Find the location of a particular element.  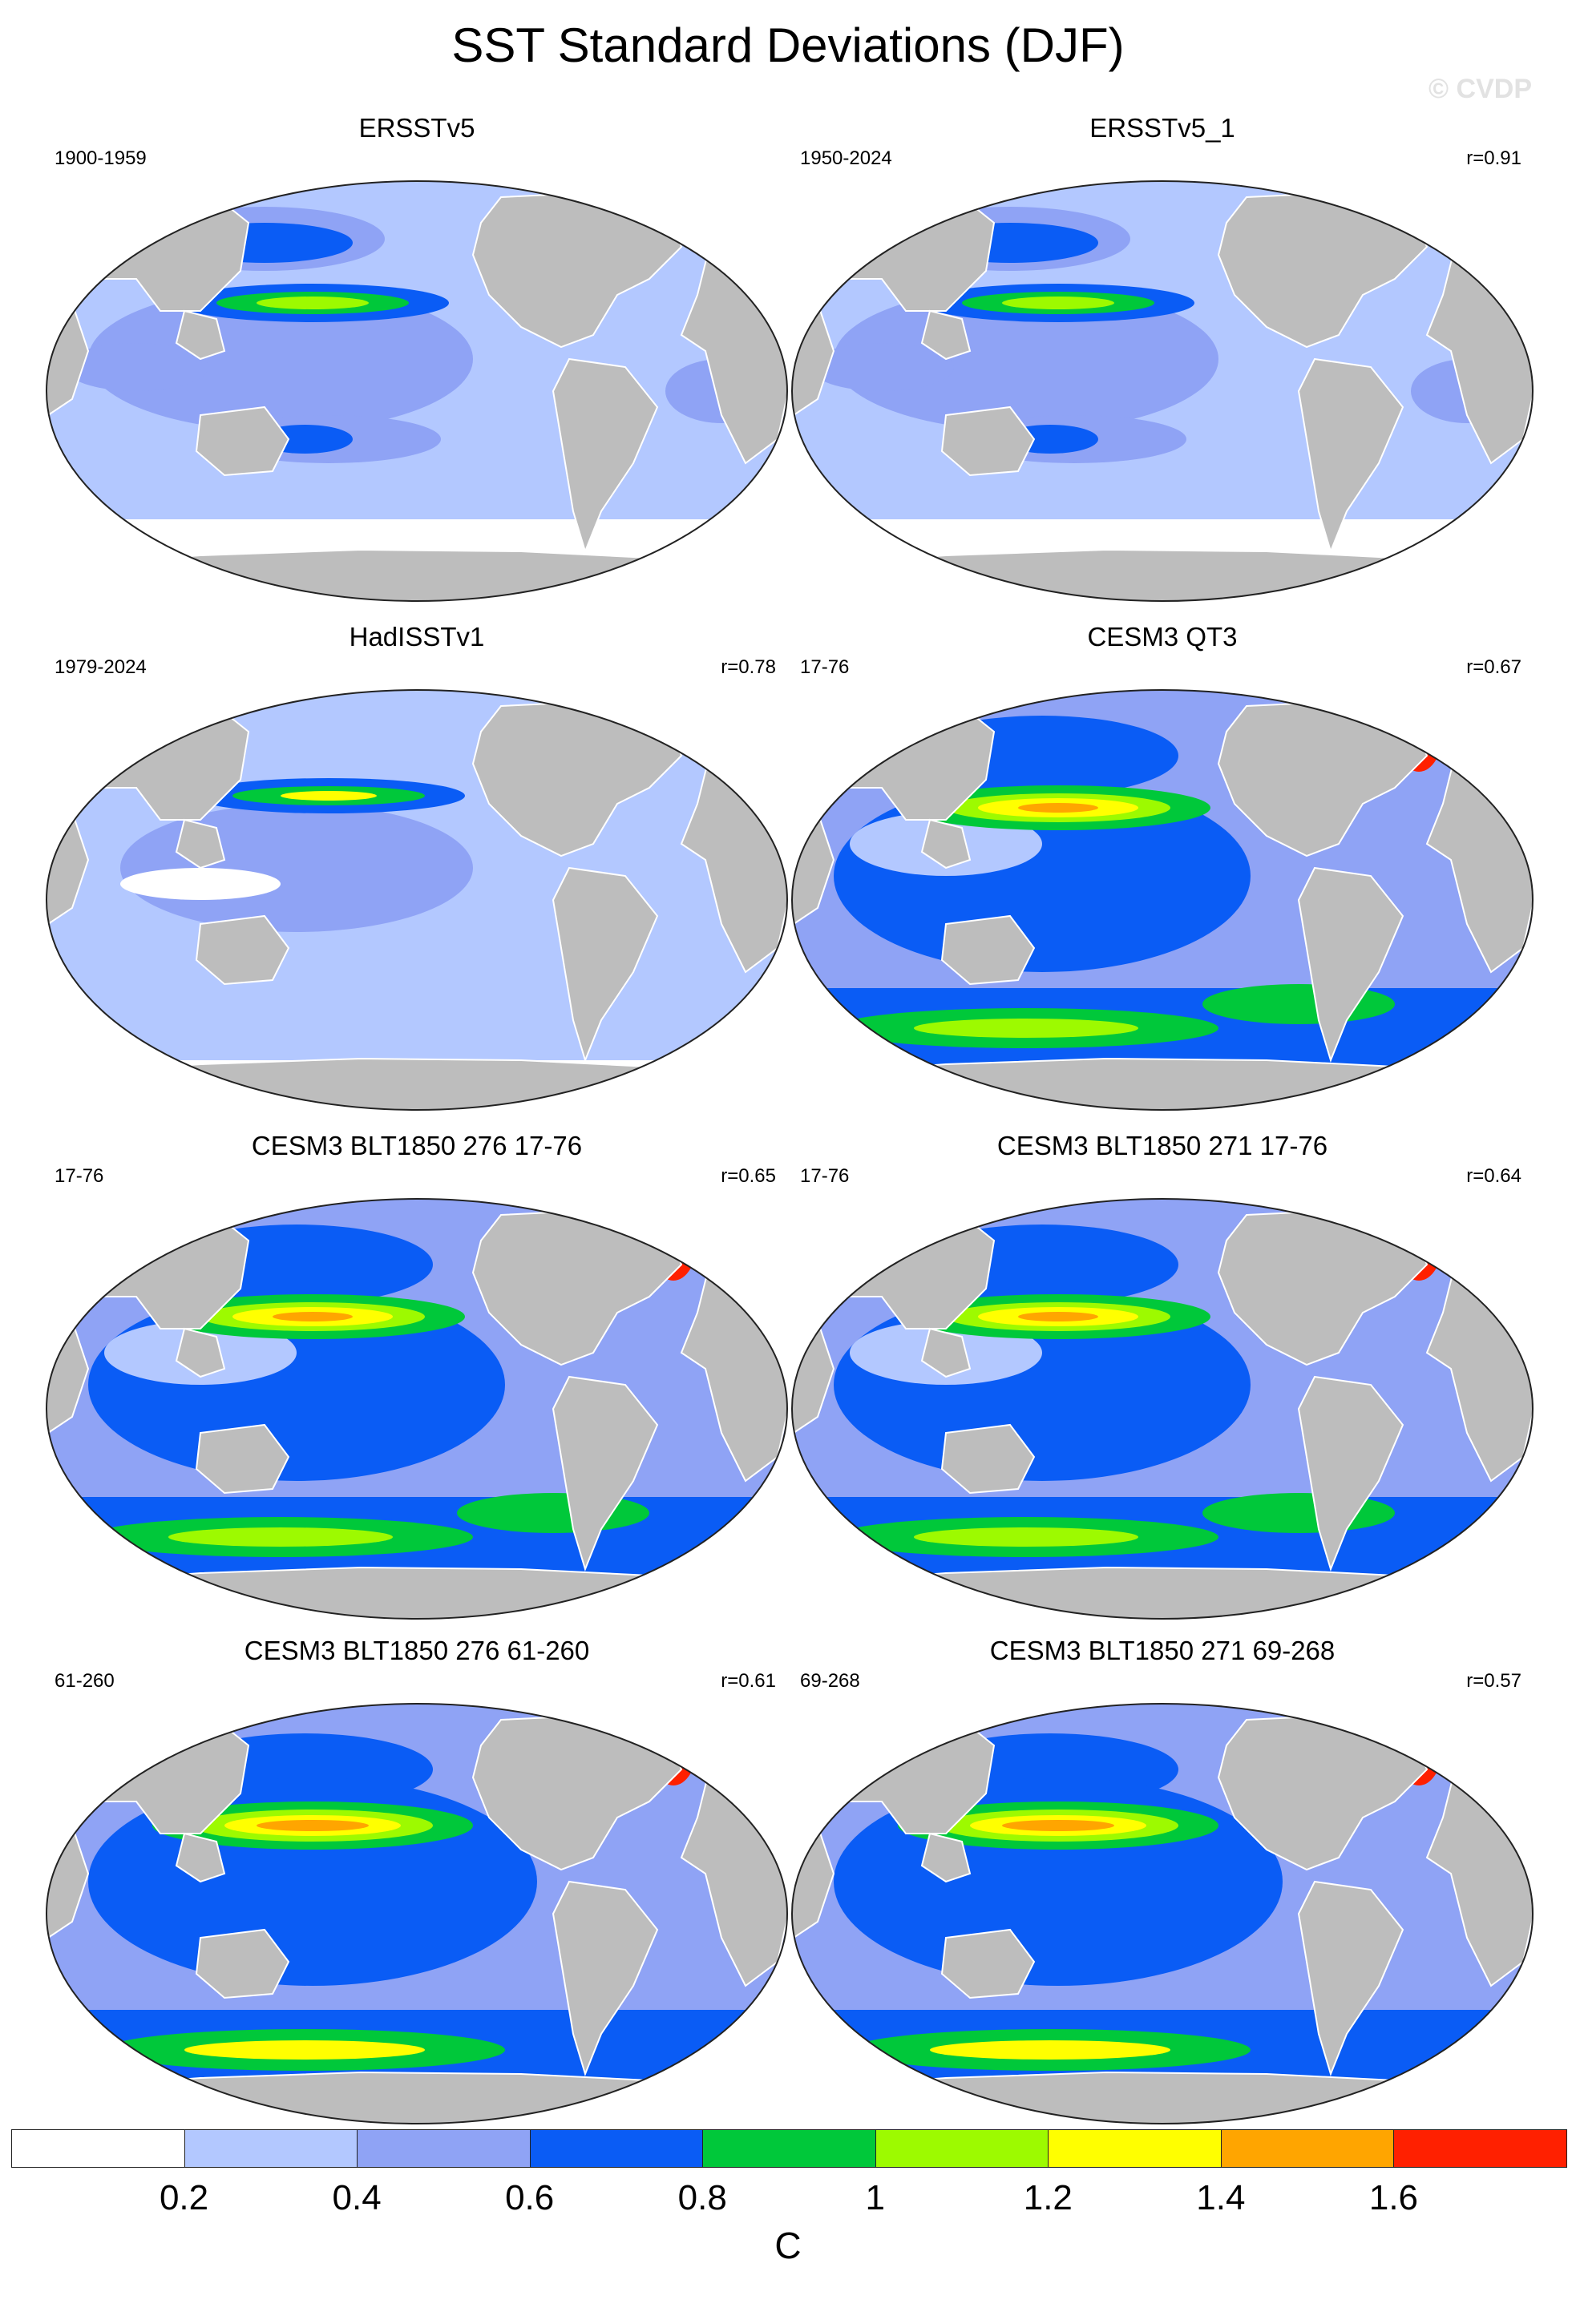

panel-title: ERSSTv5 is located at coordinates (416, 128).